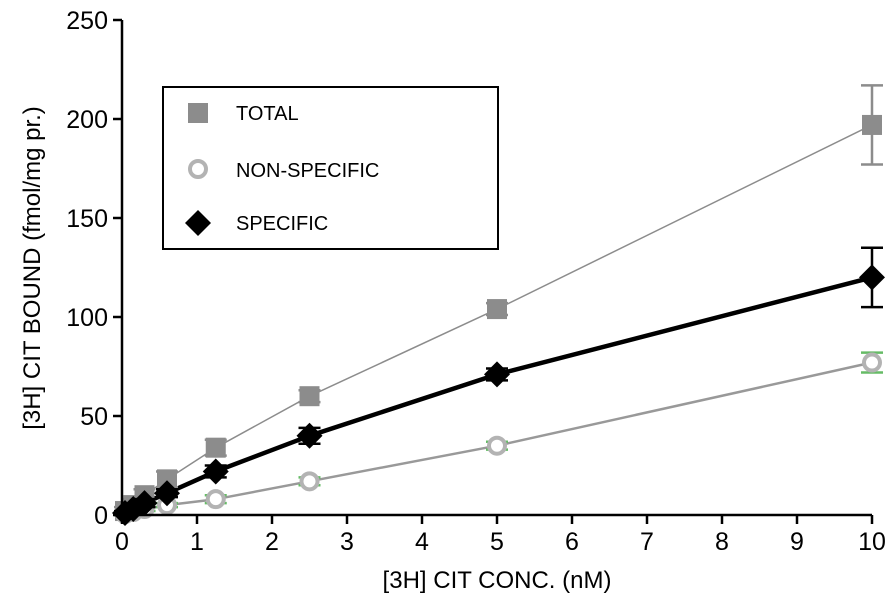  Describe the element at coordinates (267, 114) in the screenshot. I see `legend-label-total: TOTAL` at that location.